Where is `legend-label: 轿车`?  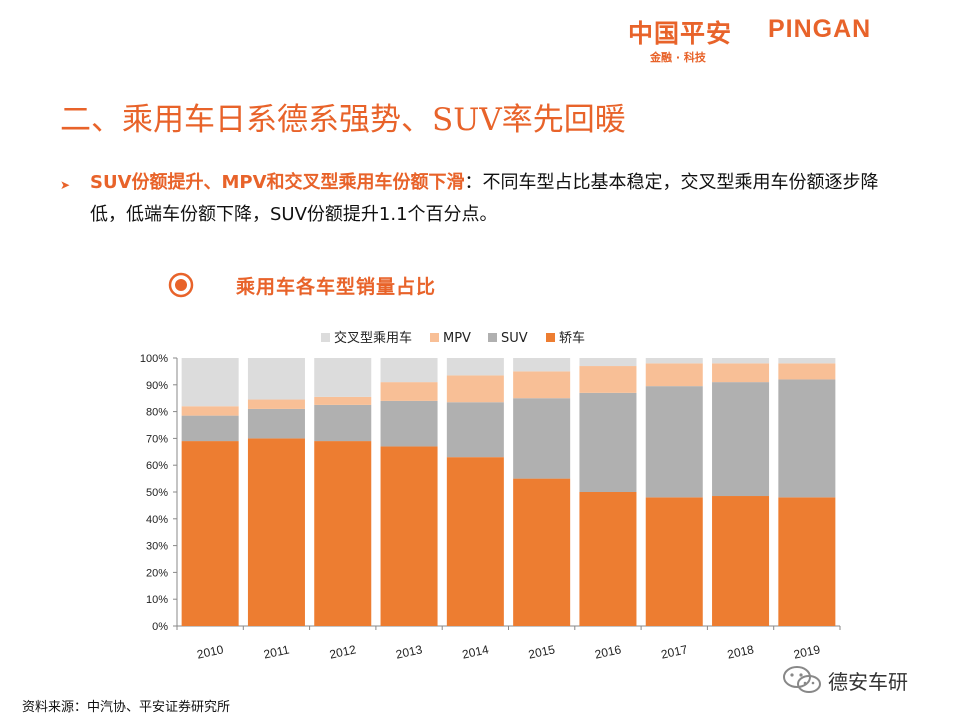 legend-label: 轿车 is located at coordinates (572, 338).